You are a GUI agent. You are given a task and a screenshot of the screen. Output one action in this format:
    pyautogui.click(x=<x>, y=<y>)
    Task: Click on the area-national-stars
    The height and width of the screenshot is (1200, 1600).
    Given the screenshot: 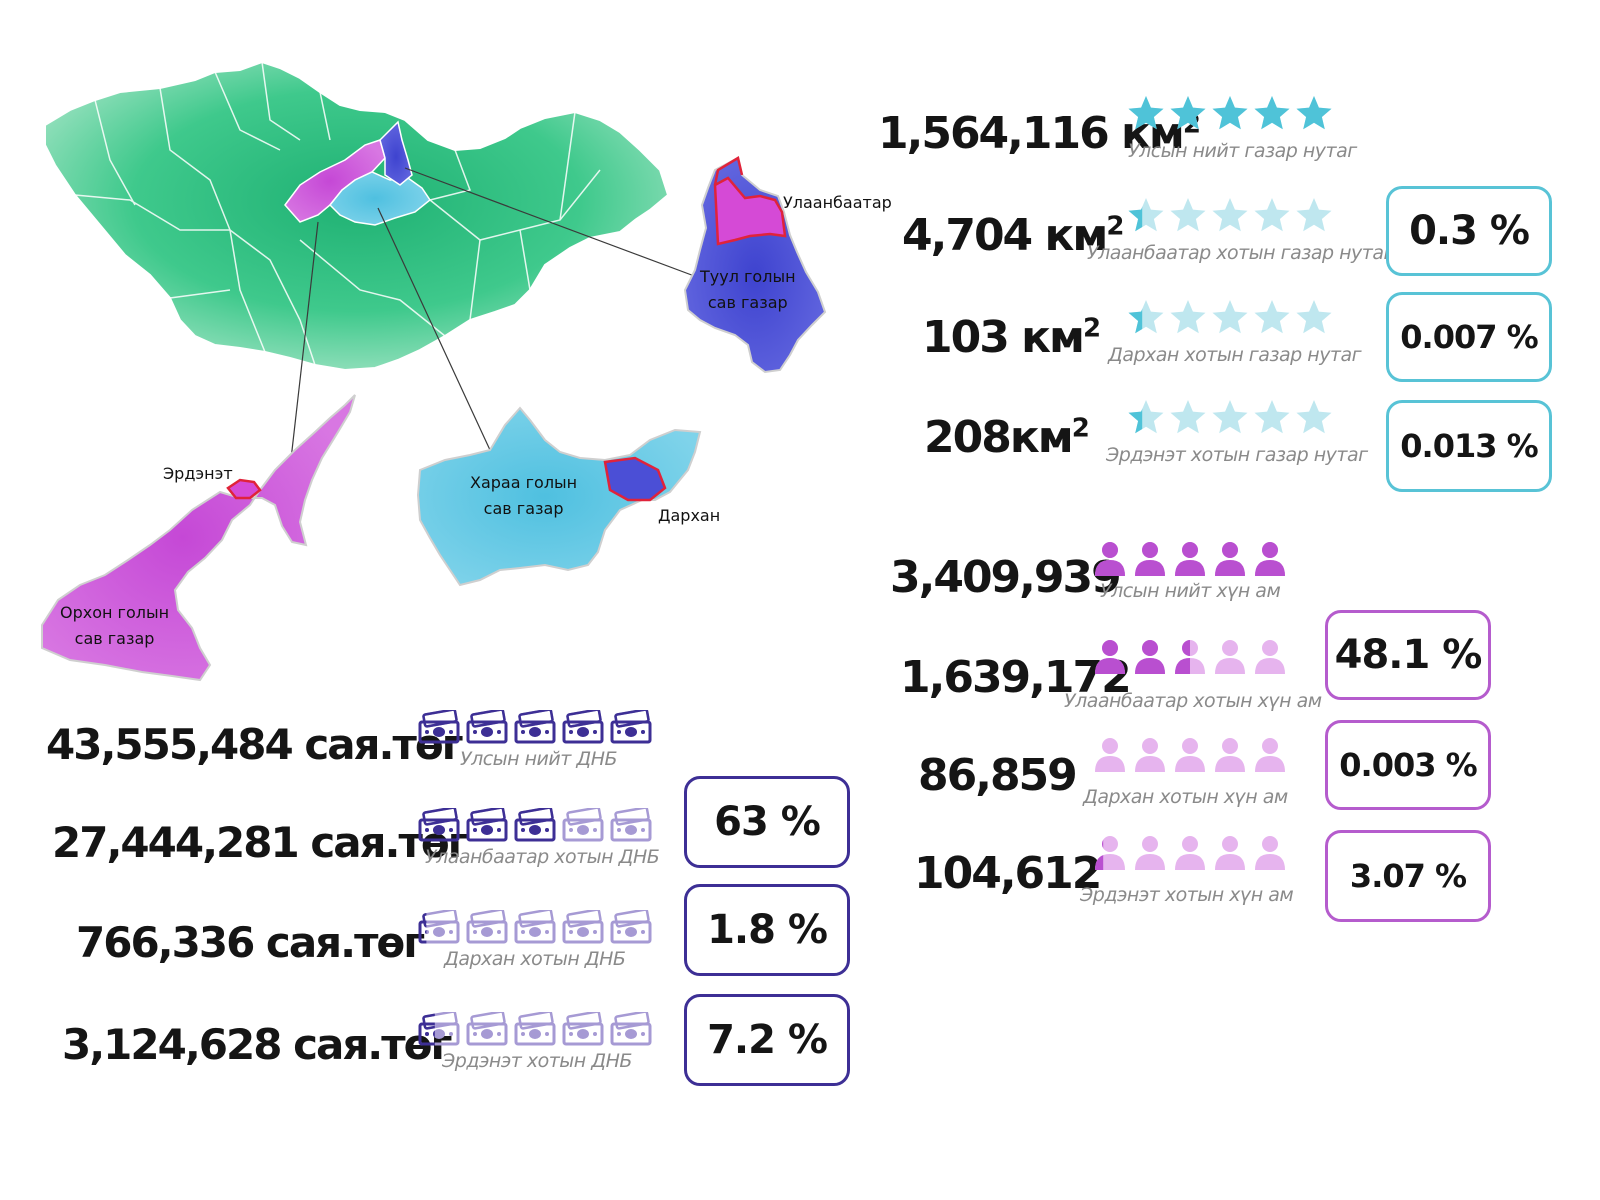 What is the action you would take?
    pyautogui.click(x=1230, y=113)
    